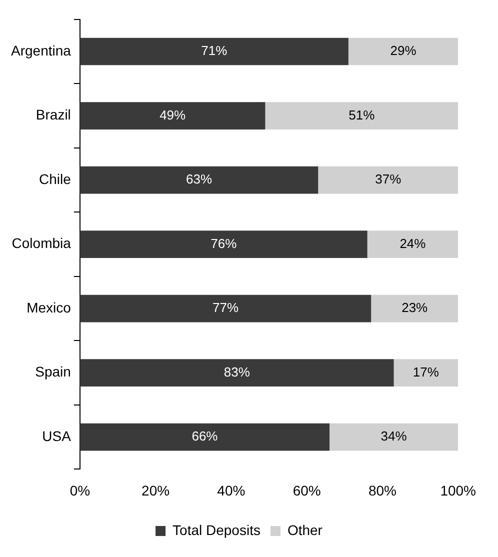 The width and height of the screenshot is (498, 557). Describe the element at coordinates (382, 490) in the screenshot. I see `x-tick-label: 80%` at that location.